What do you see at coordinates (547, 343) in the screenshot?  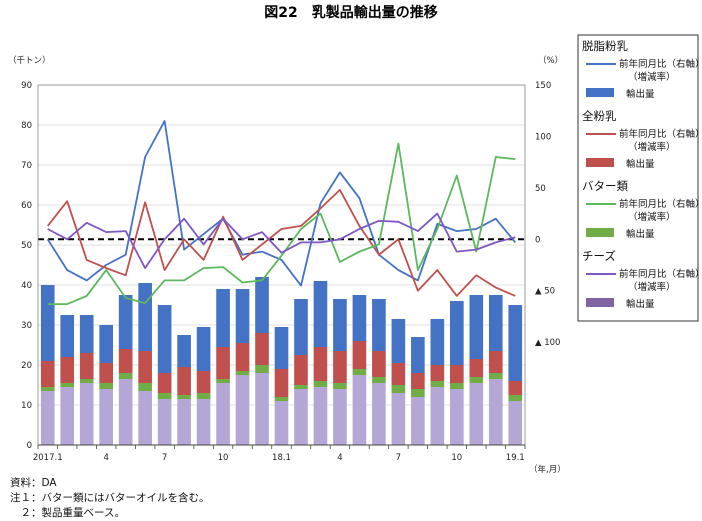 I see `right-tick-label: ▲ 100` at bounding box center [547, 343].